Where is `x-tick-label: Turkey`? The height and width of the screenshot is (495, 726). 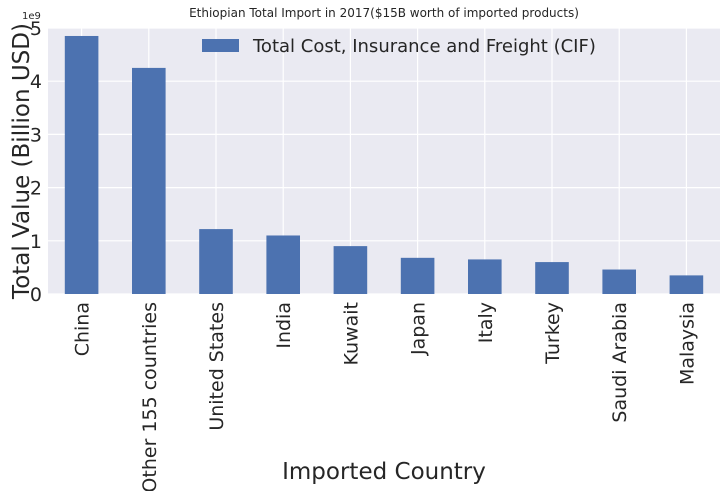
x-tick-label: Turkey is located at coordinates (553, 333).